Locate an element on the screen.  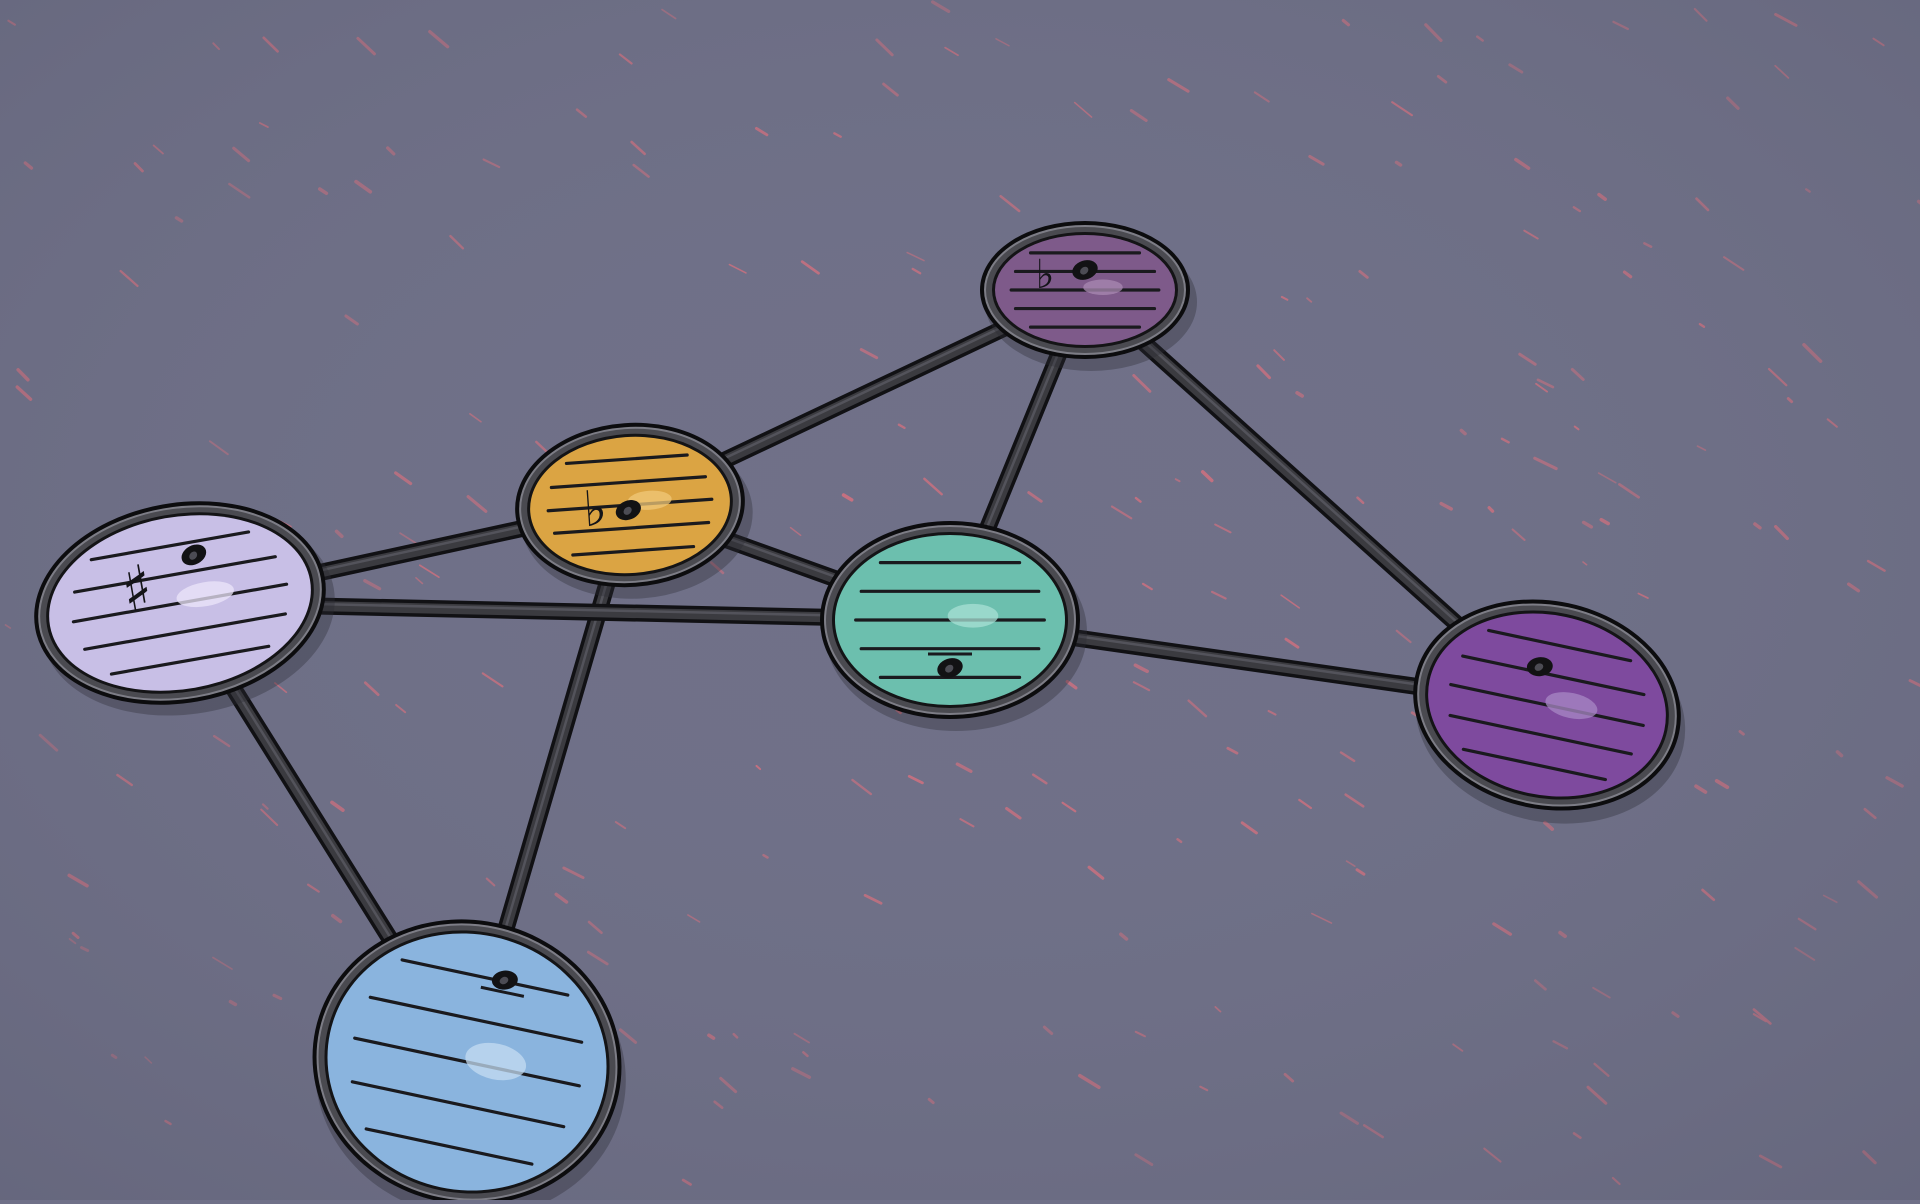
node-orange: ♭ is located at coordinates (634, 511).